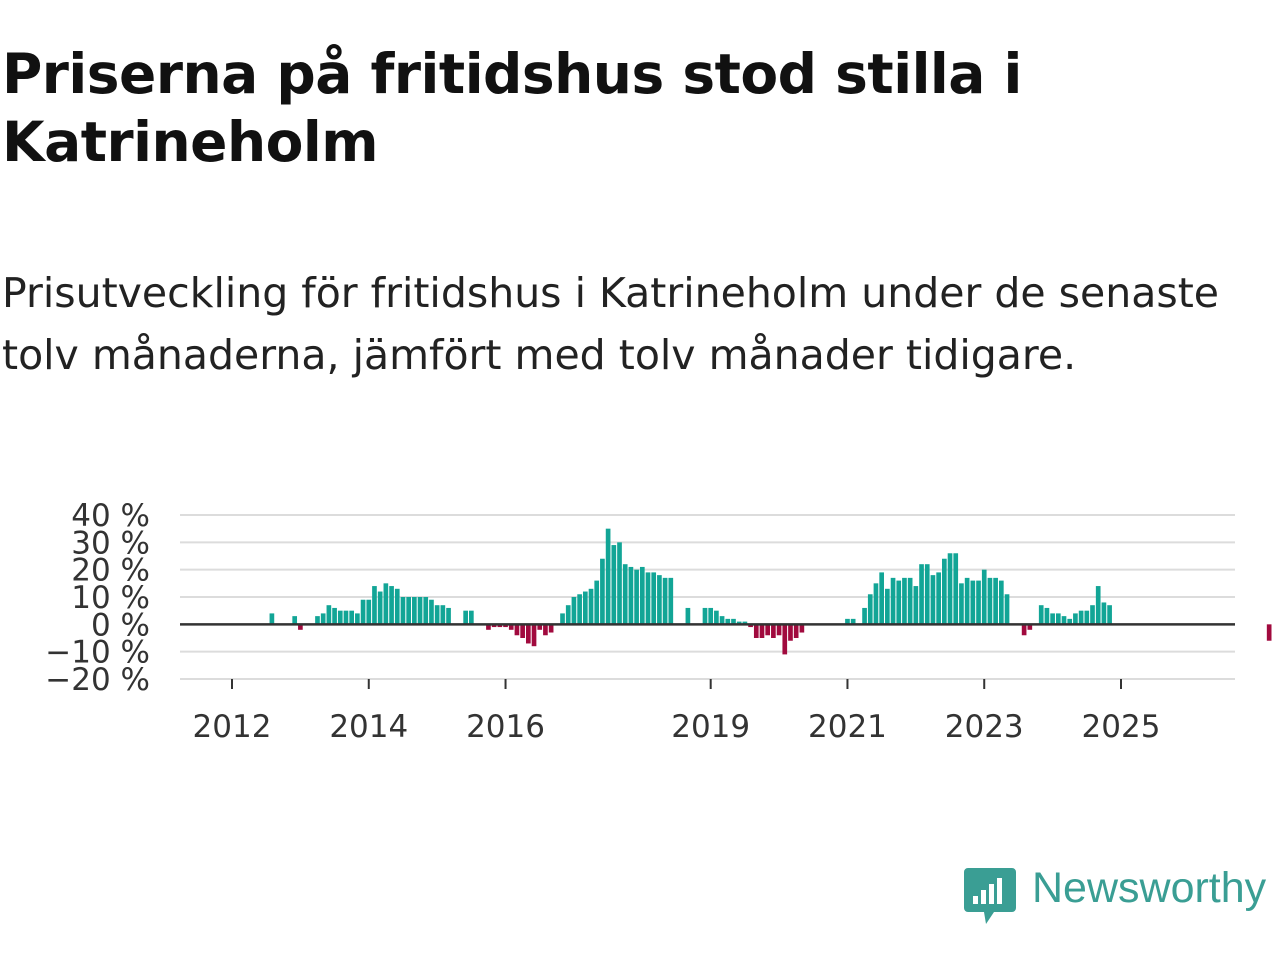 The height and width of the screenshot is (960, 1280). Describe the element at coordinates (97, 653) in the screenshot. I see `y-tick-label: −10 %` at that location.